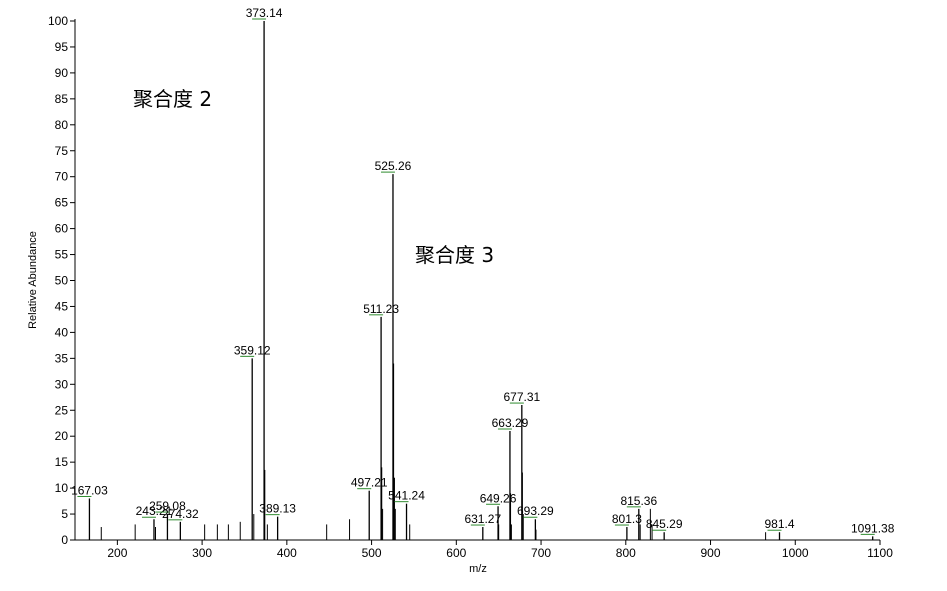 This screenshot has width=947, height=591. What do you see at coordinates (62, 99) in the screenshot?
I see `y-tick-label: 85` at bounding box center [62, 99].